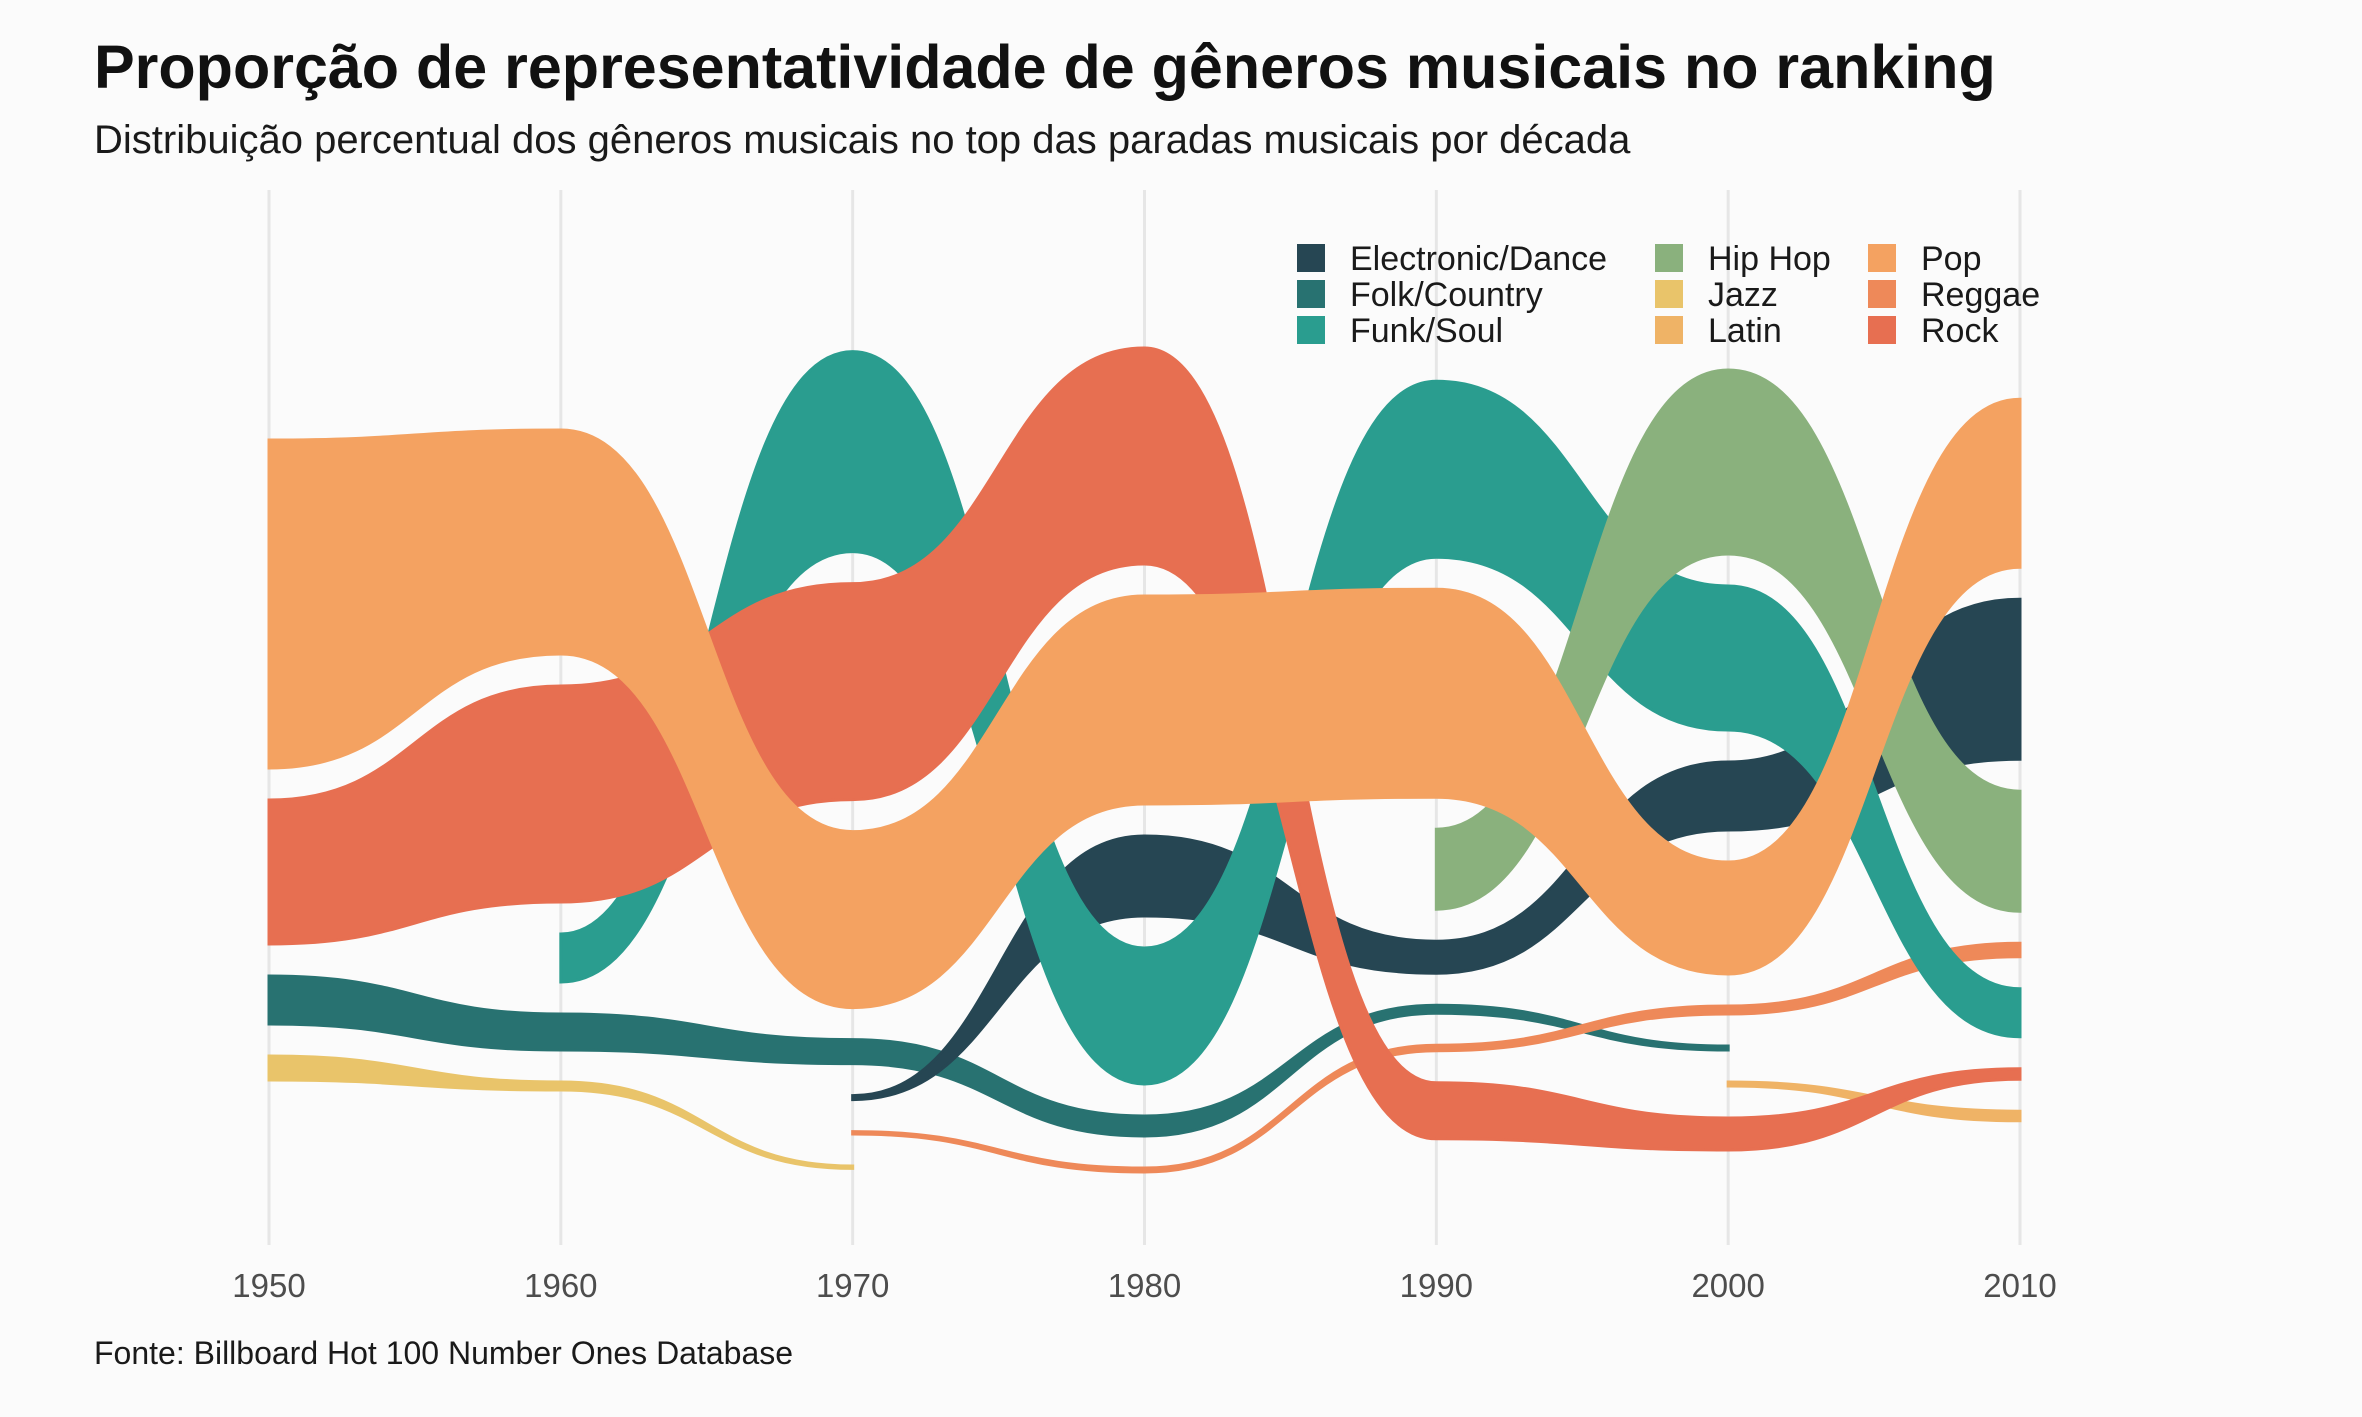  What do you see at coordinates (1951, 259) in the screenshot?
I see `legend-label-pop: Pop` at bounding box center [1951, 259].